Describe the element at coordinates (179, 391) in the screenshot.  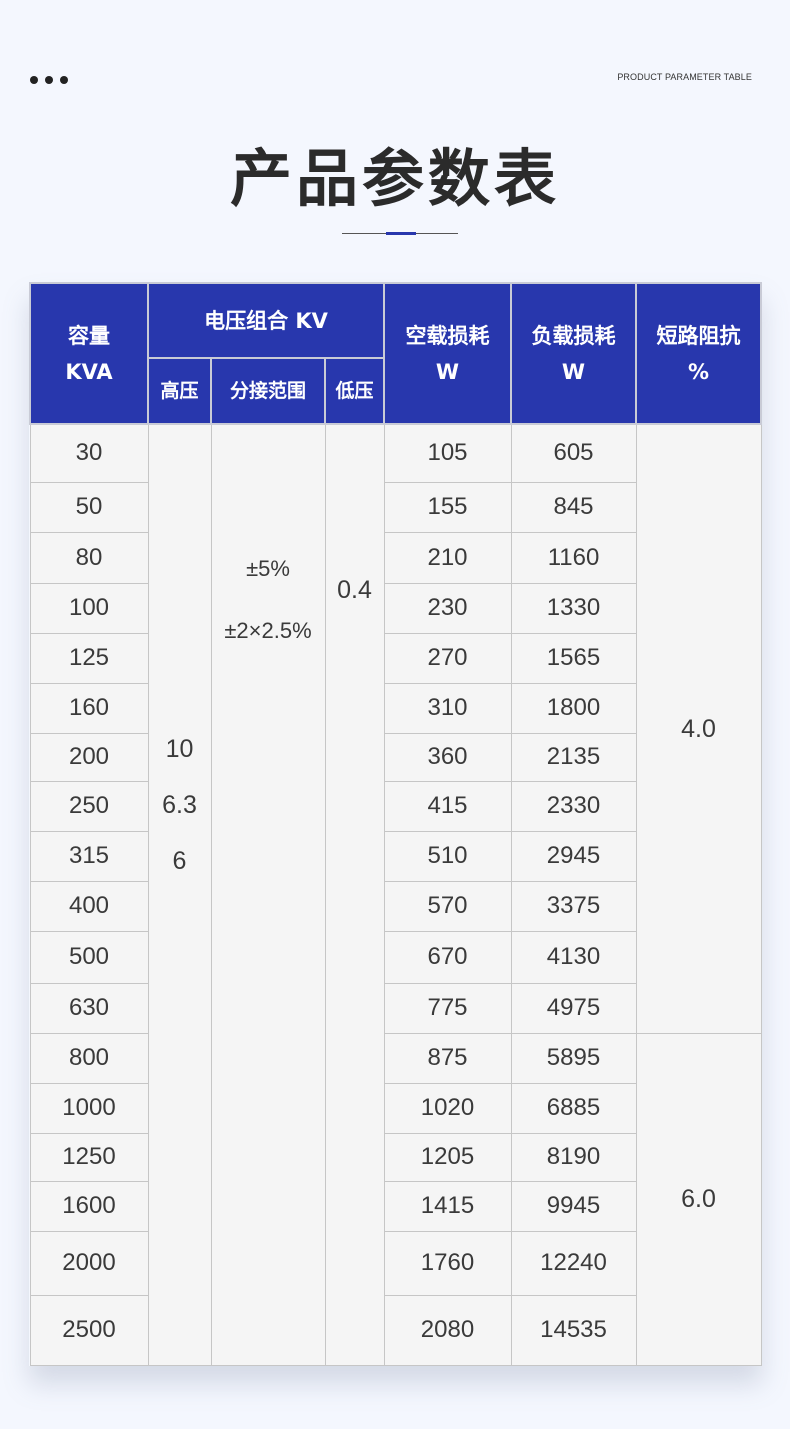
I see `header-high-voltage: 高压` at that location.